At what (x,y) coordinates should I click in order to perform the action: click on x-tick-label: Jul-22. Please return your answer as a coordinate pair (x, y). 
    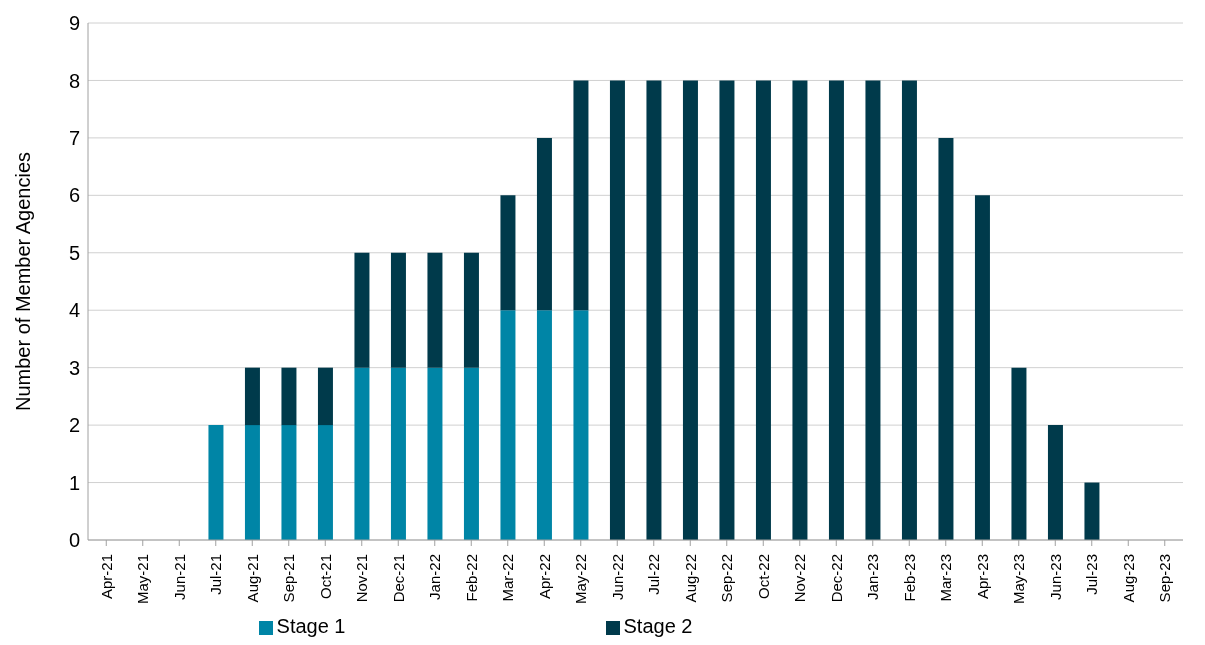
    Looking at the image, I should click on (654, 574).